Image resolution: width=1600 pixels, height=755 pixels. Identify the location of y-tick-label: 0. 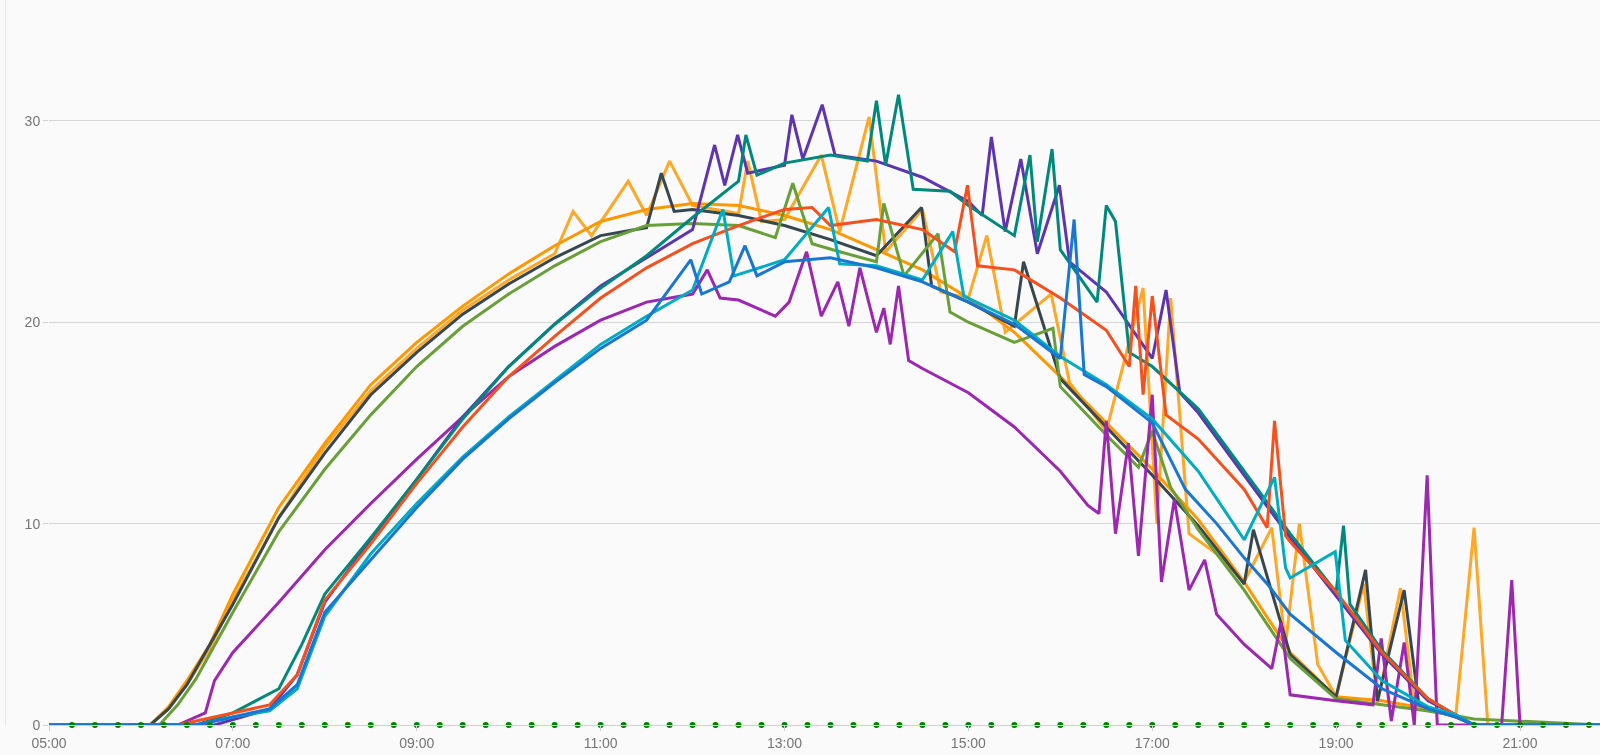
(36, 724).